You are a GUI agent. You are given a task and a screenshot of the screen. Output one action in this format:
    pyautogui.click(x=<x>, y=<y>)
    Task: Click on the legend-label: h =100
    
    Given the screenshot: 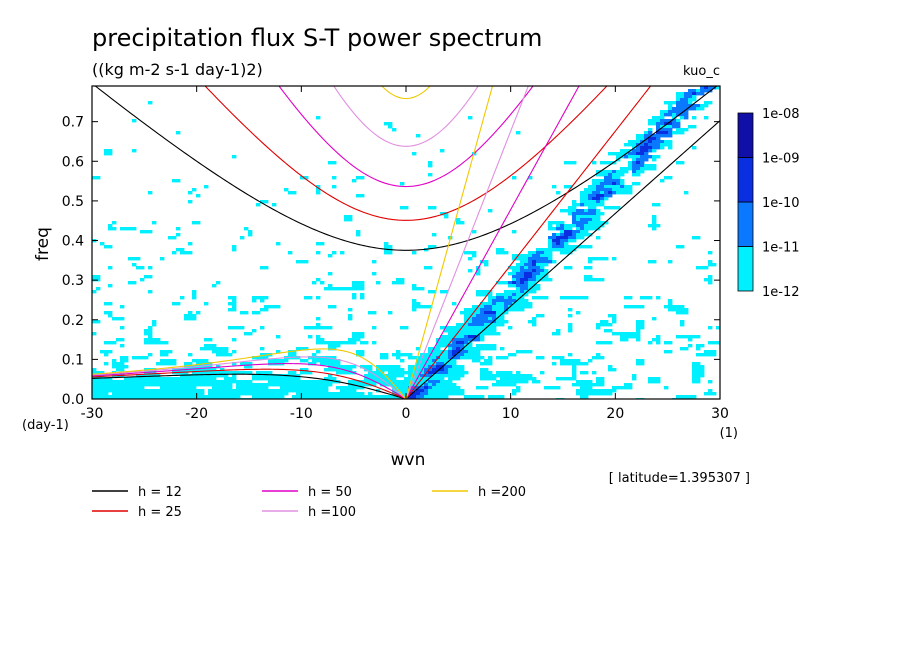 What is the action you would take?
    pyautogui.click(x=332, y=512)
    